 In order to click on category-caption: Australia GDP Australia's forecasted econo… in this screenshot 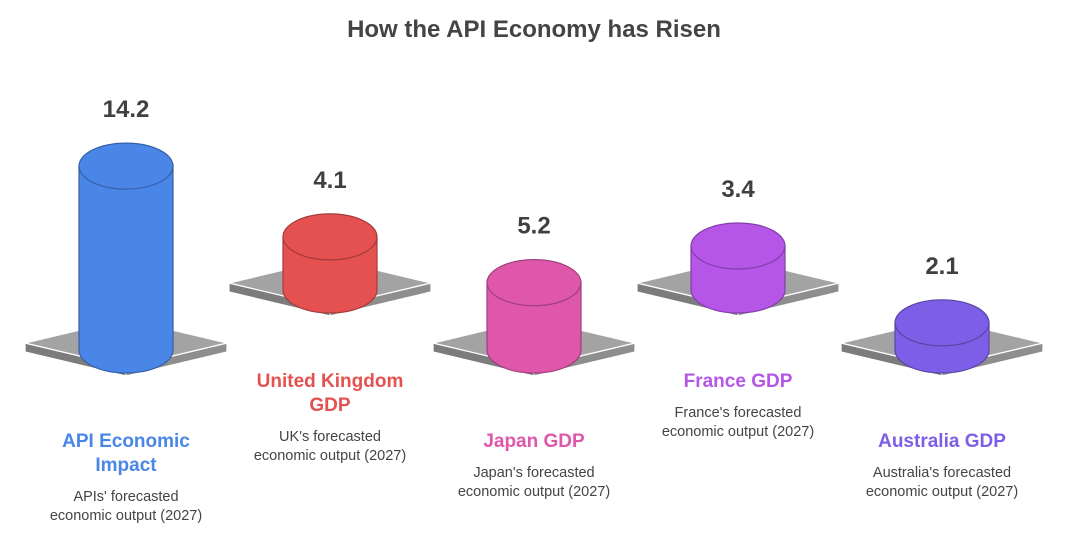, I will do `click(942, 466)`.